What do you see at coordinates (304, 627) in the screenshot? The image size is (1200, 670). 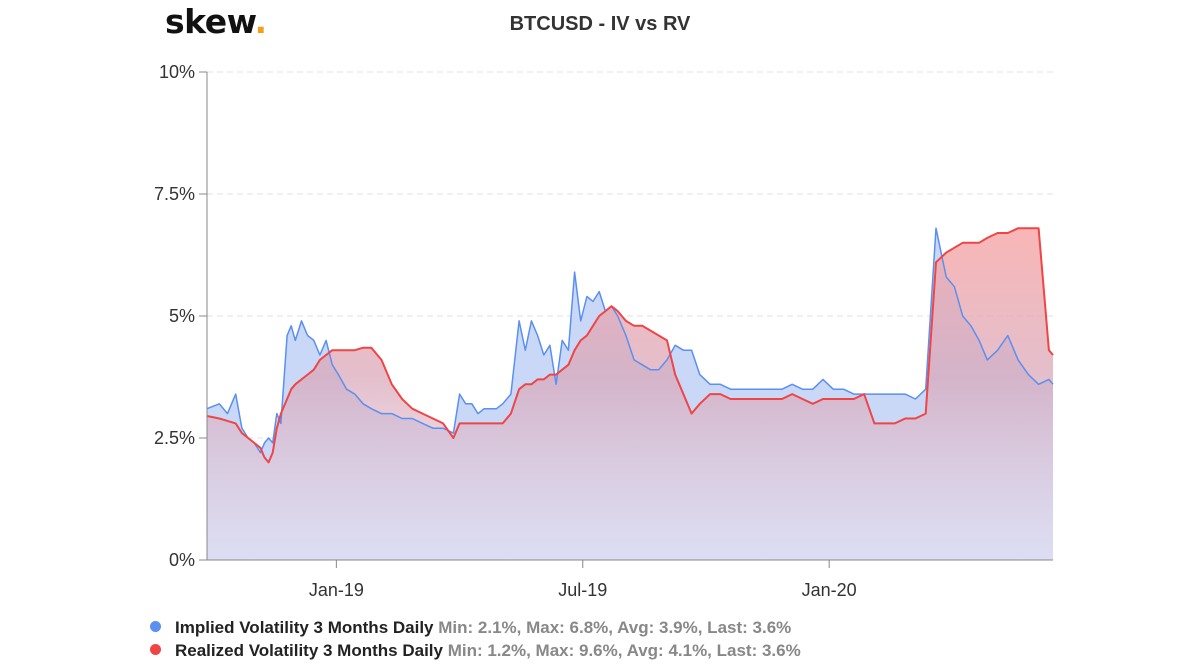 I see `legend-name-iv: Implied Volatility 3 Months Daily` at bounding box center [304, 627].